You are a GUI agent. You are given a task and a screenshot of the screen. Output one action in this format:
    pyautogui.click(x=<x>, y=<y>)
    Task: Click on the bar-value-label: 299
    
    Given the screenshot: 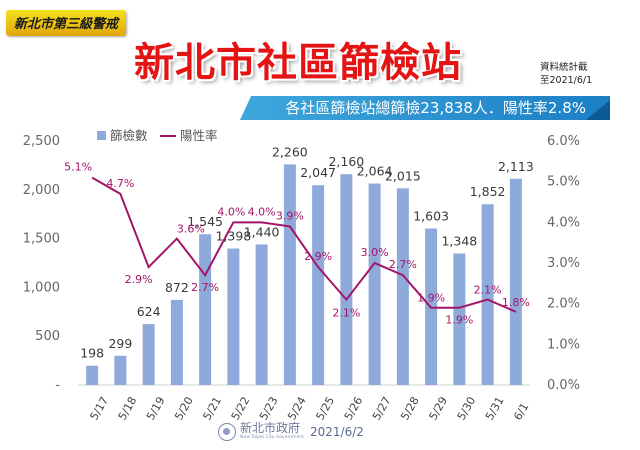 What is the action you would take?
    pyautogui.click(x=120, y=343)
    